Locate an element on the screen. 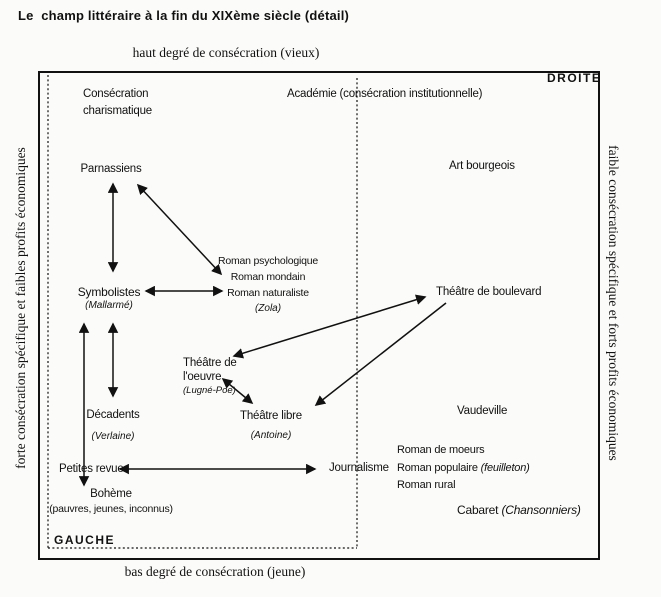  node-boheme: Bohème (pauvres, jeunes, inconnus) is located at coordinates (111, 502).